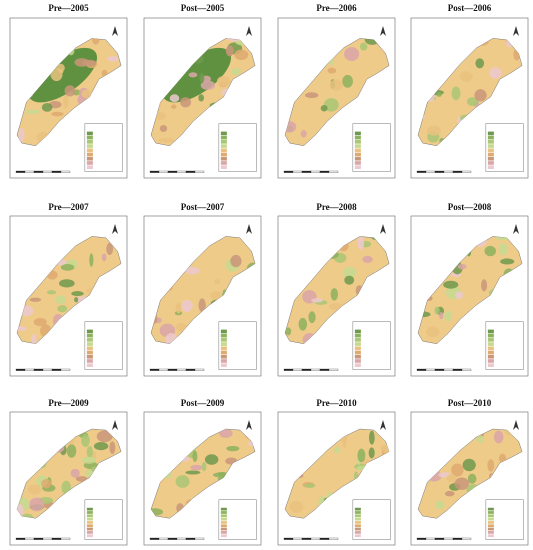 Image resolution: width=533 pixels, height=550 pixels. Describe the element at coordinates (470, 207) in the screenshot. I see `panel-title: Post—2008` at that location.